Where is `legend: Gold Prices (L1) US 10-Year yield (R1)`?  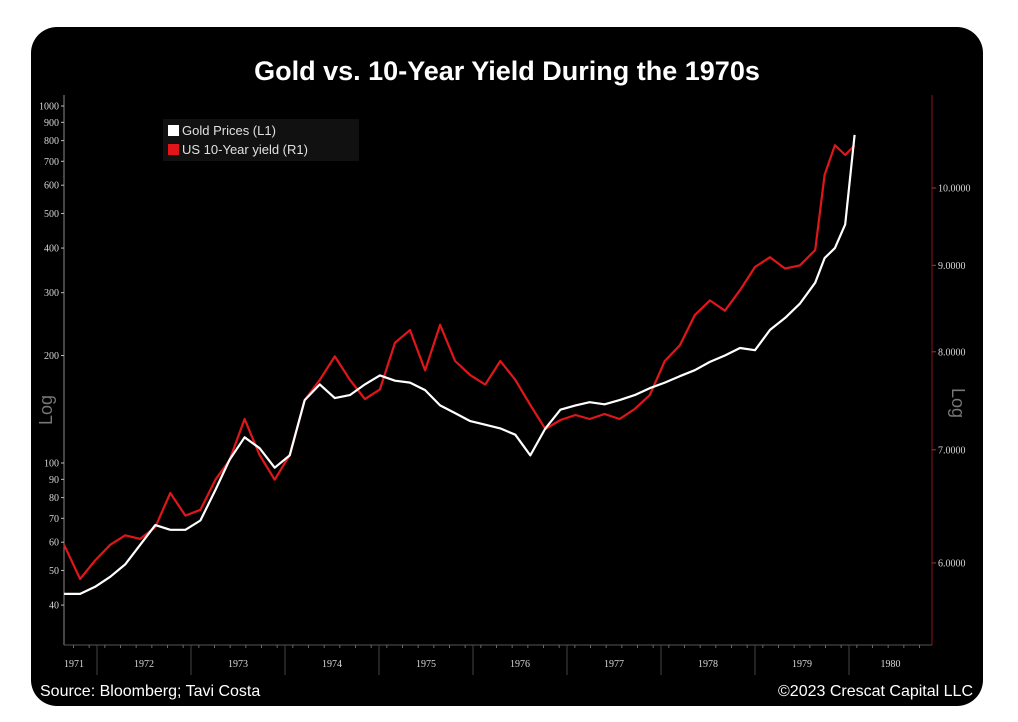
legend: Gold Prices (L1) US 10-Year yield (R1) is located at coordinates (261, 140).